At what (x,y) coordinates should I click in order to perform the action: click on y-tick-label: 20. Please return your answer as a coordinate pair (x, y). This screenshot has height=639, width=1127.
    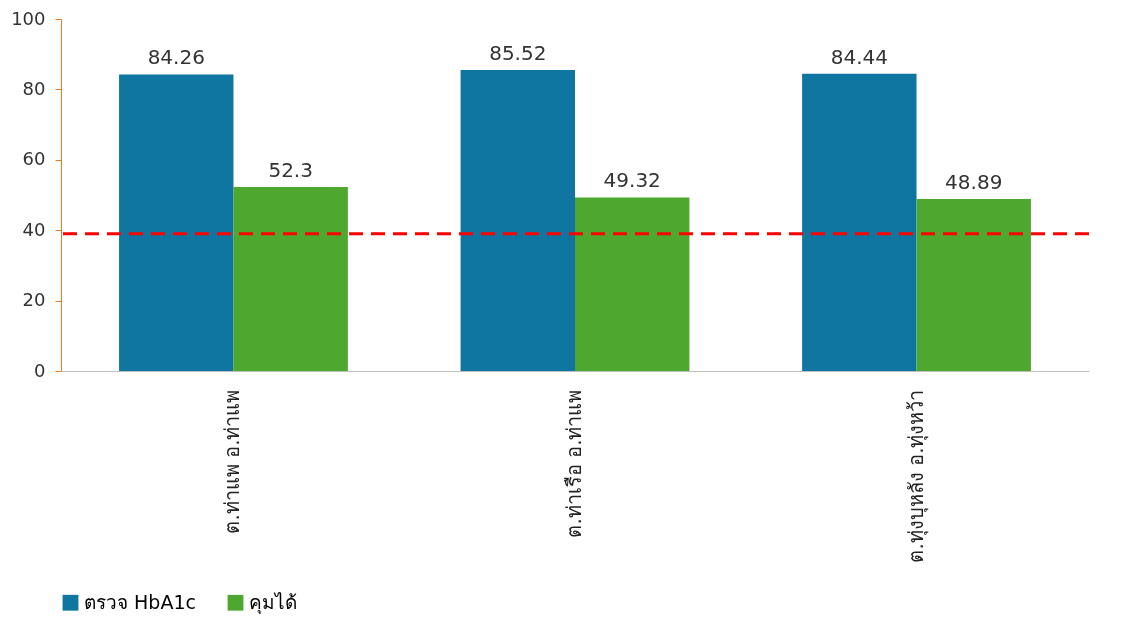
    Looking at the image, I should click on (34, 300).